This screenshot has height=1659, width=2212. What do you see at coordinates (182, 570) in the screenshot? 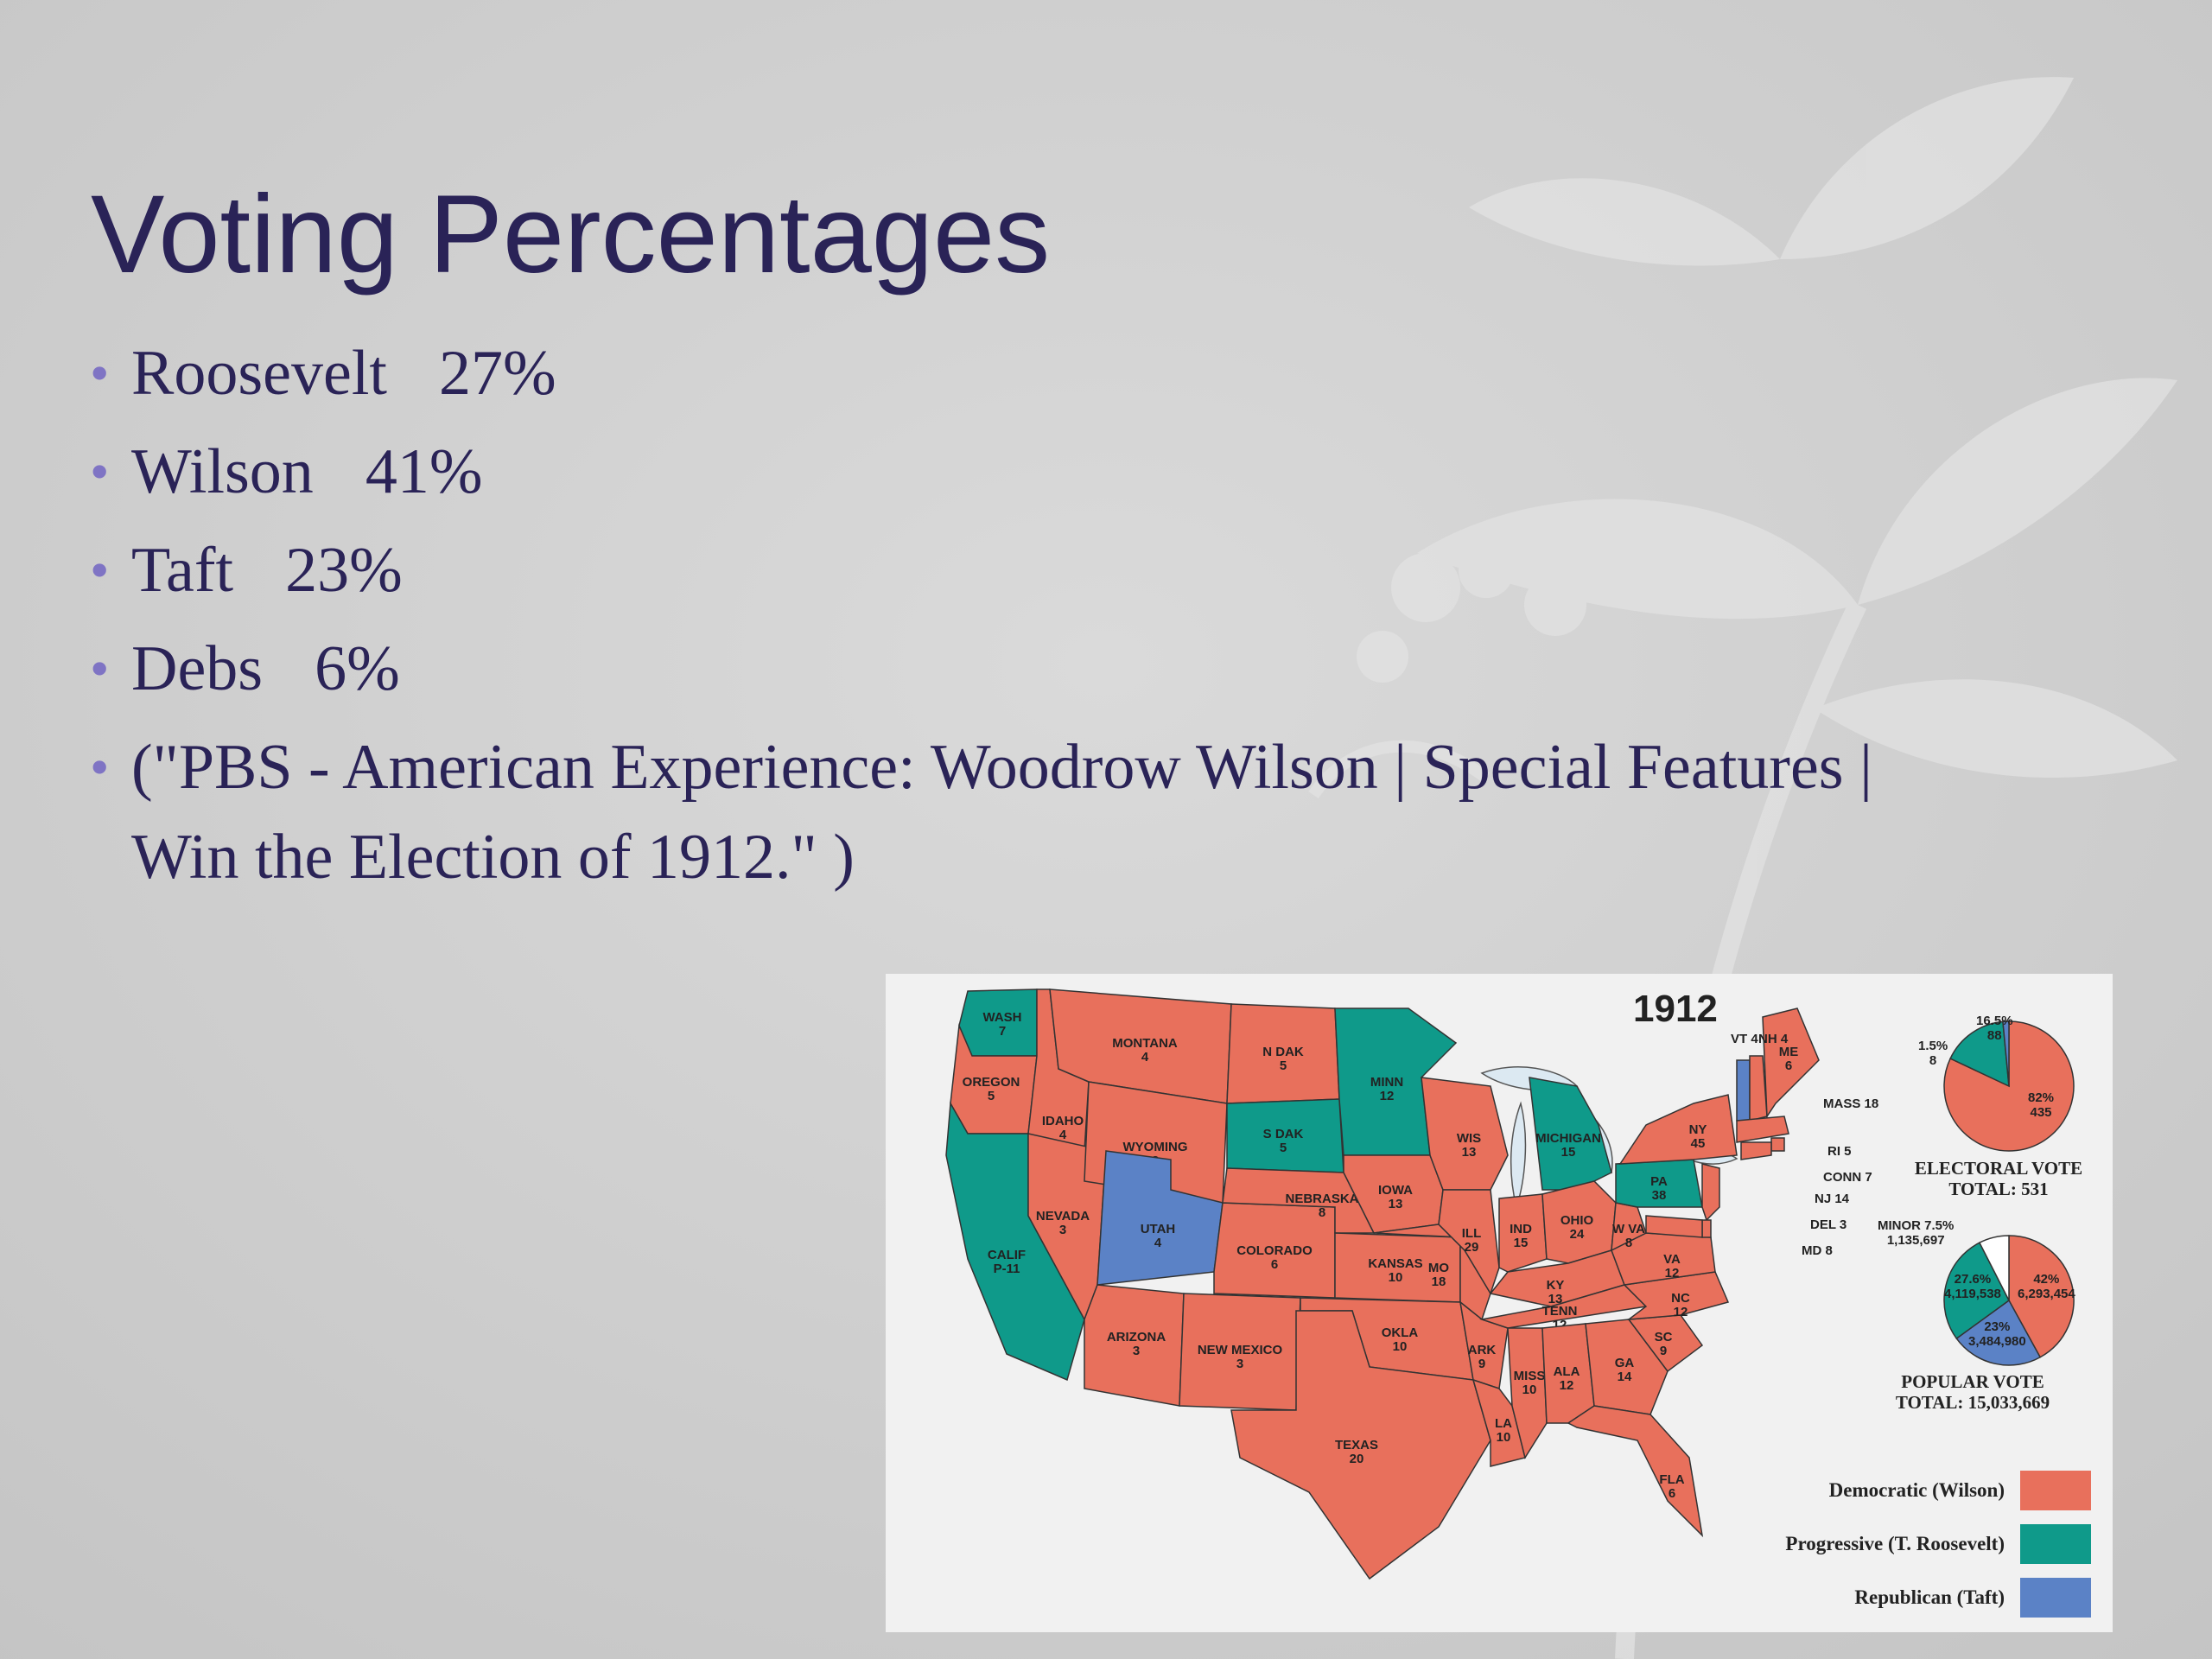
I see `candidate-name: Taft` at bounding box center [182, 570].